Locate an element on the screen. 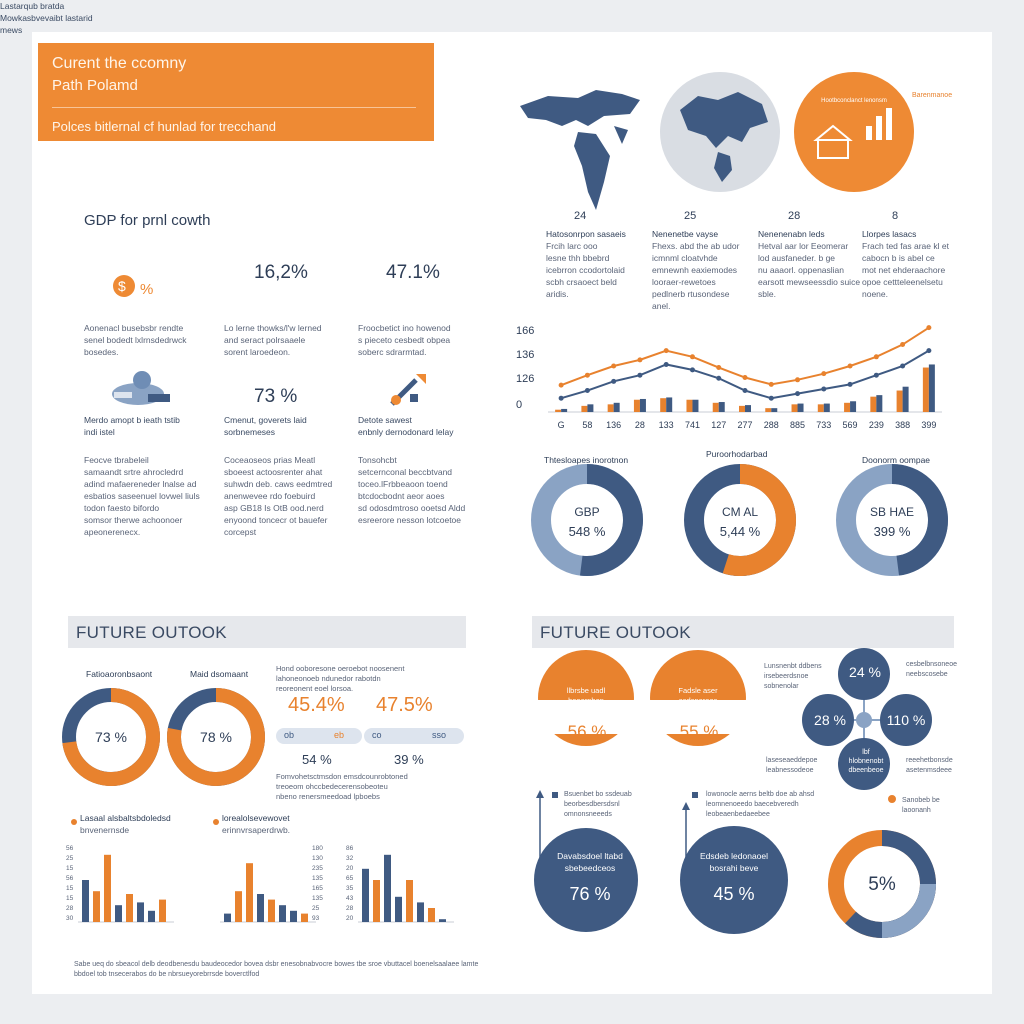  gdp-card-label: Merdo amopt b ieath tstib indi istel is located at coordinates (132, 426).